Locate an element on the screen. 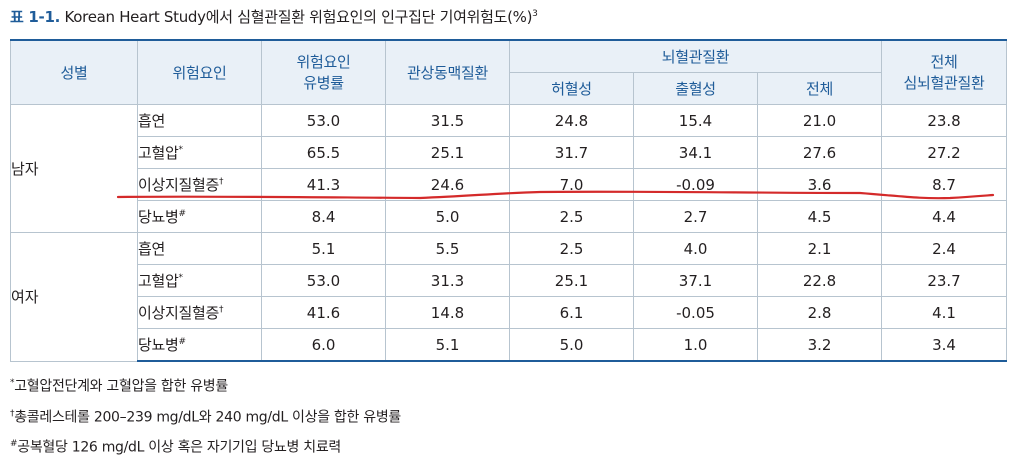 This screenshot has width=1026, height=466. value-cell: -0.09 is located at coordinates (695, 184).